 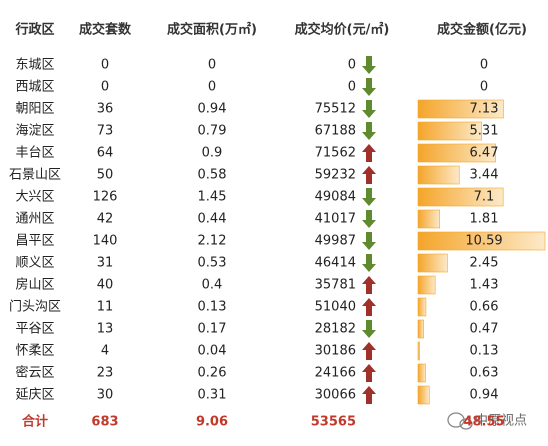 I want to click on cell: 7.13, so click(x=484, y=109).